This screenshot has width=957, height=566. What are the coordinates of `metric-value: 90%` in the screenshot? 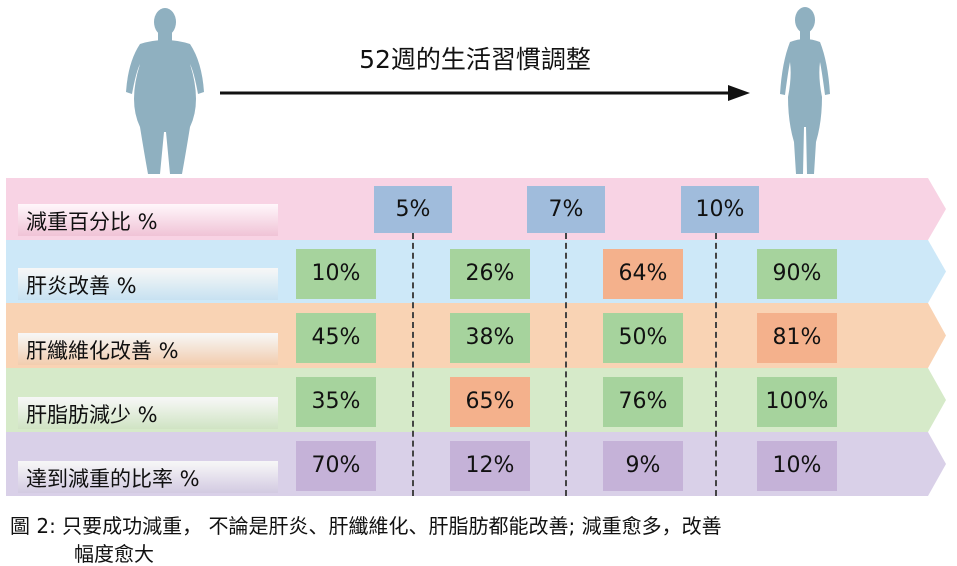 It's located at (797, 273).